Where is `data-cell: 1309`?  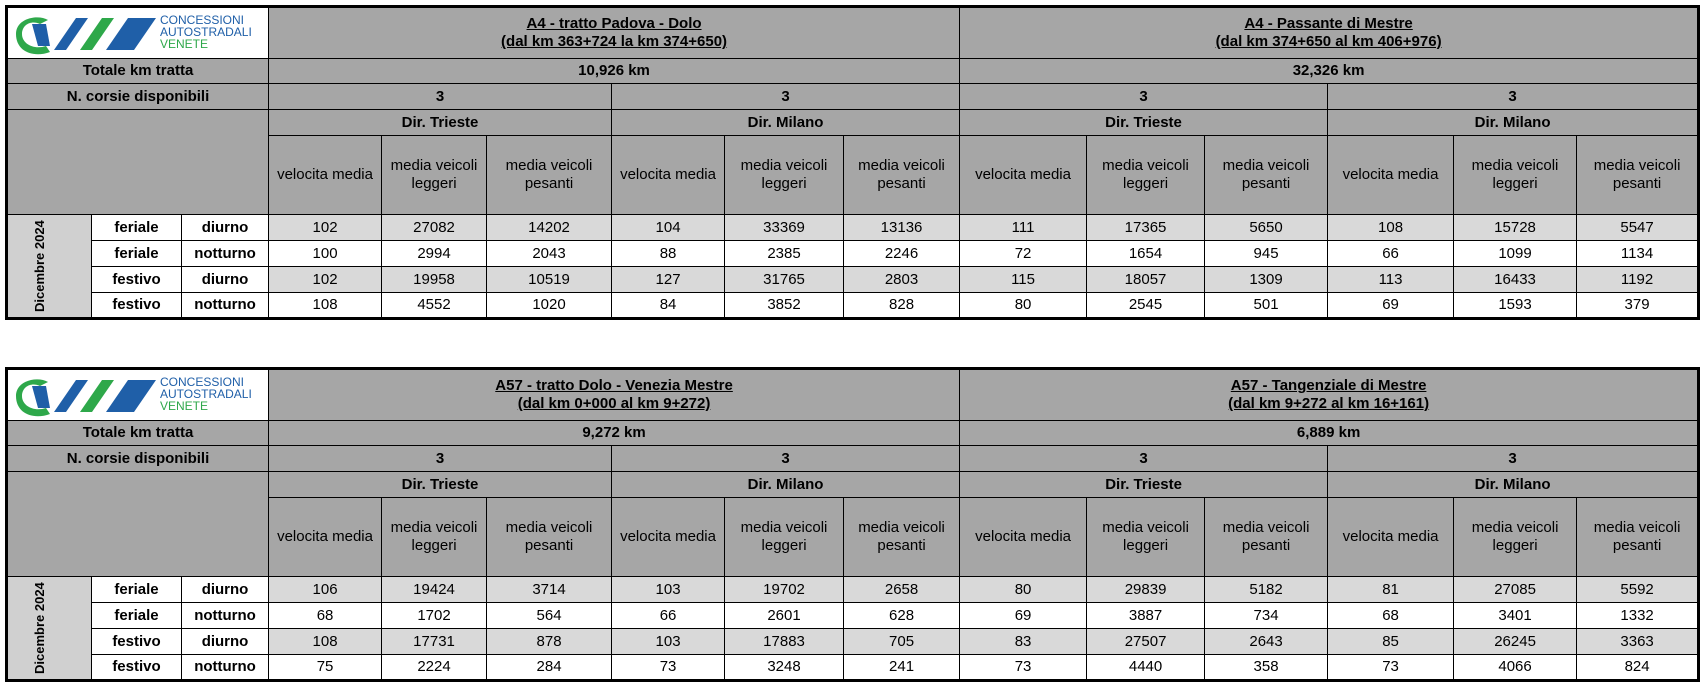 data-cell: 1309 is located at coordinates (1266, 279).